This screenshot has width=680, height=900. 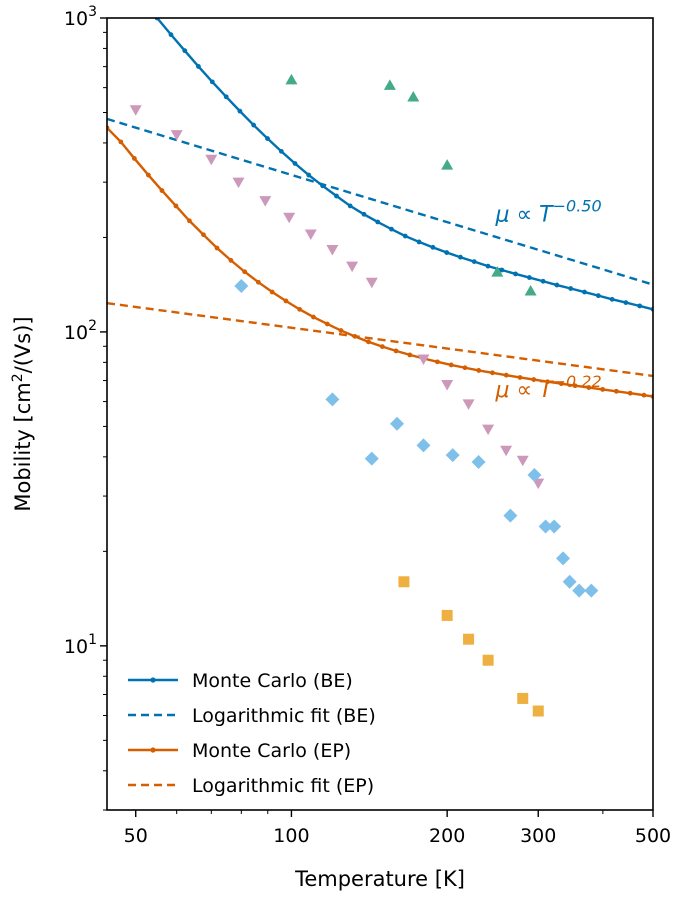 I want to click on y-axis-title-pre: Mobility [cm, so click(x=23, y=446).